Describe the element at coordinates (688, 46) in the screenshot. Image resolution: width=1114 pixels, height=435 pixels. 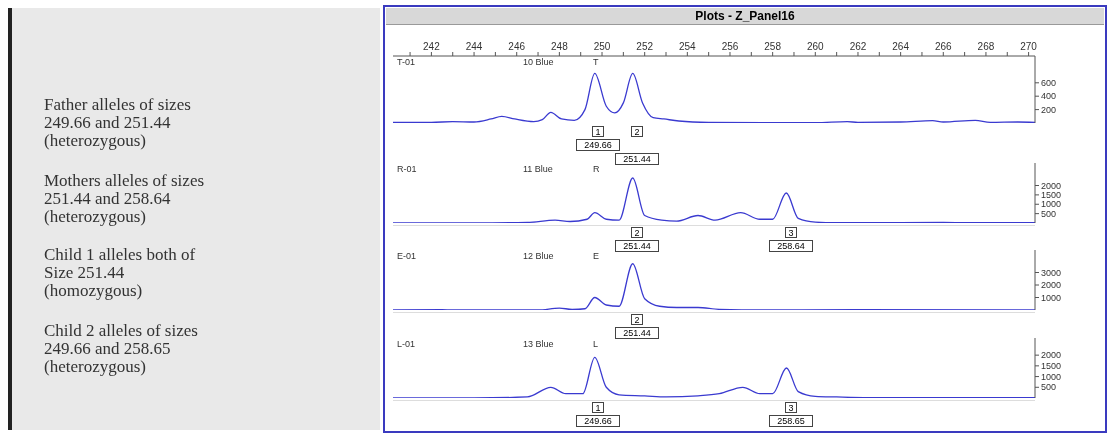
I see `x-tick-label: 254` at that location.